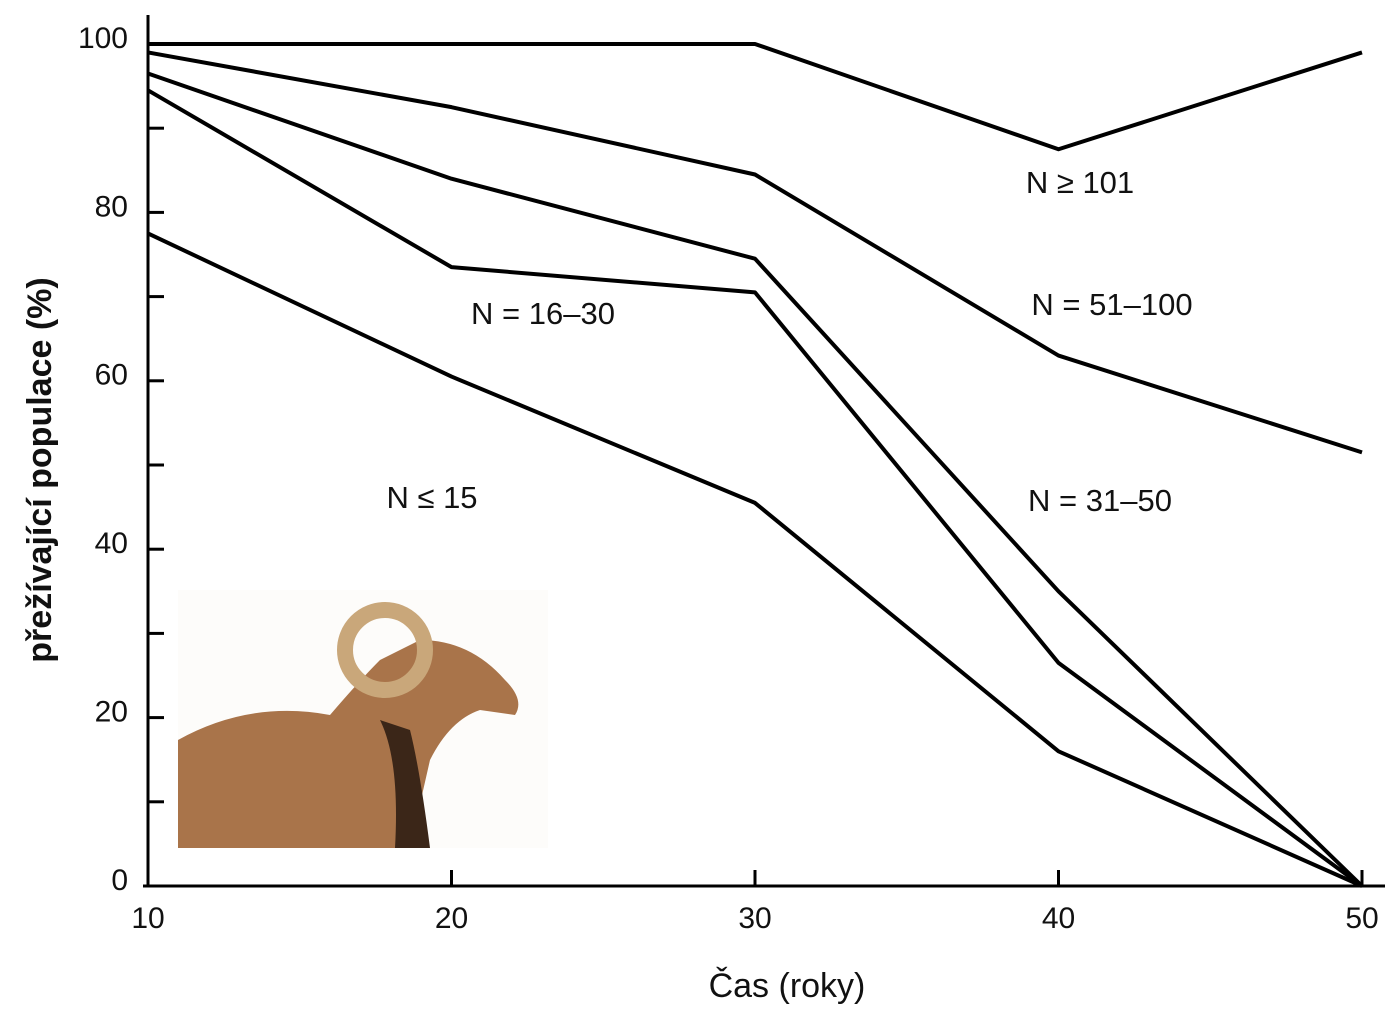 This screenshot has width=1387, height=1009. What do you see at coordinates (1100, 500) in the screenshot?
I see `series-label: N = 31–50` at bounding box center [1100, 500].